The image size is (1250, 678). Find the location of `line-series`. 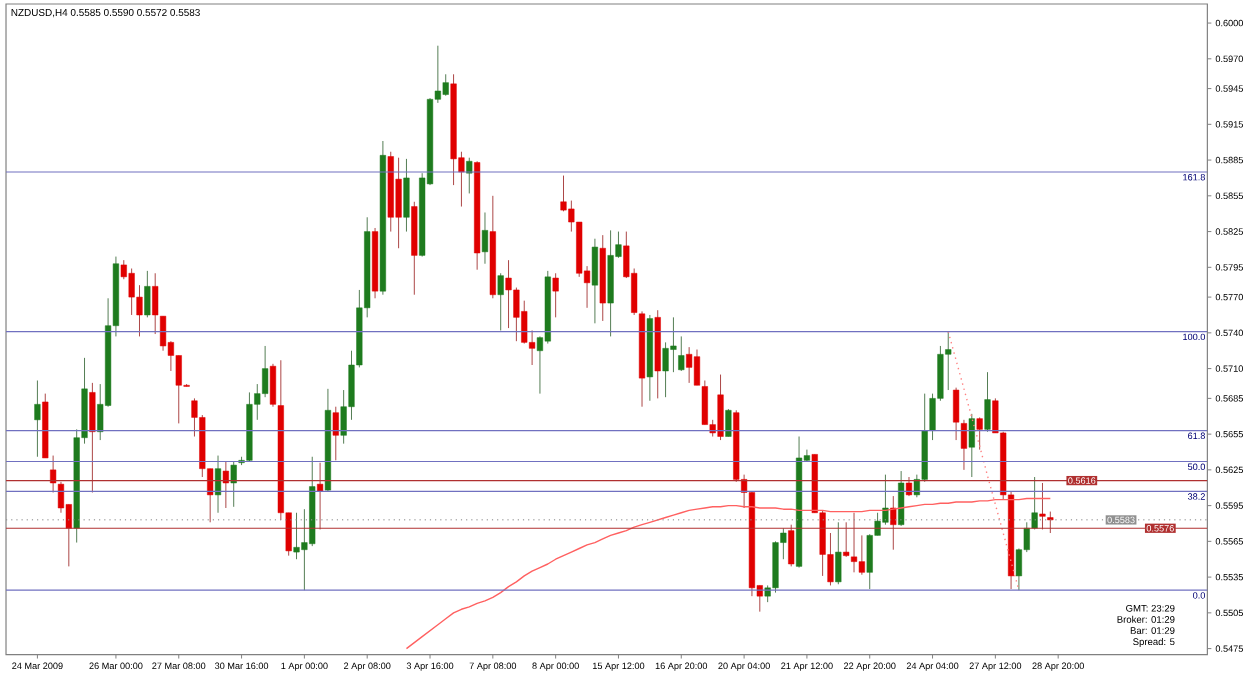

line-series is located at coordinates (983, 460).